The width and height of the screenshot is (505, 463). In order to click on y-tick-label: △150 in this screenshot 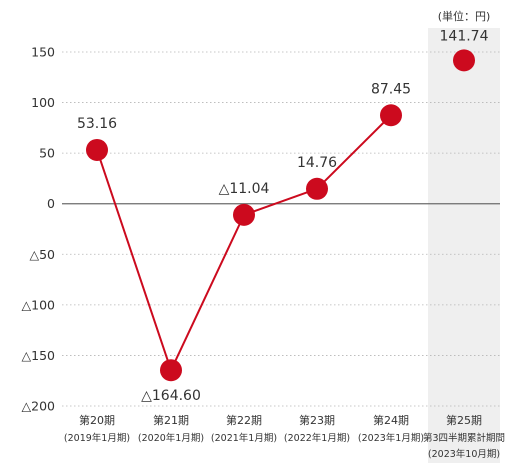, I will do `click(39, 355)`.